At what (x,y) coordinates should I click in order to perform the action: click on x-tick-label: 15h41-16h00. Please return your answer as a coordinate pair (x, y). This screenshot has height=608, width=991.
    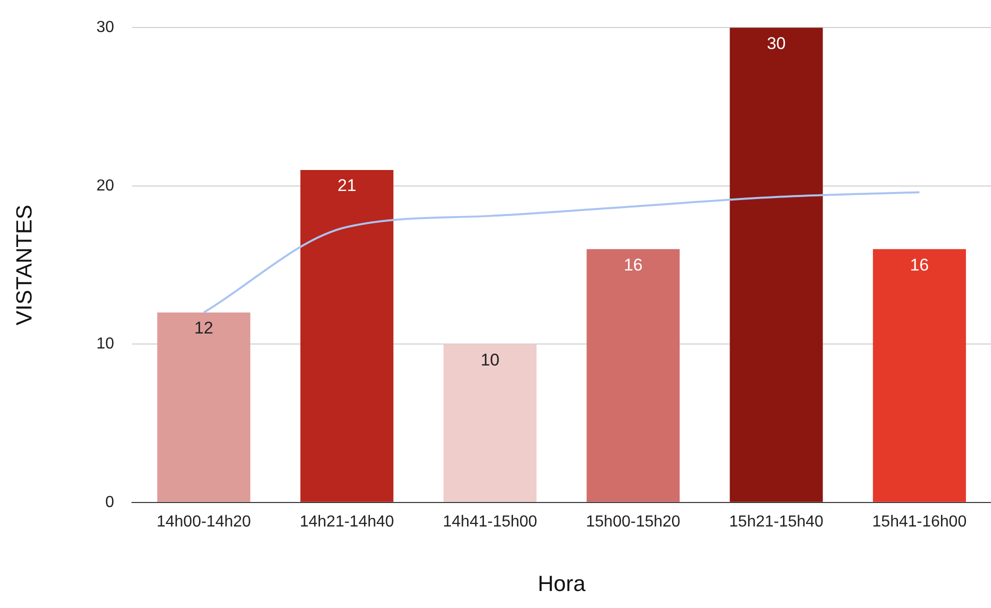
    Looking at the image, I should click on (919, 521).